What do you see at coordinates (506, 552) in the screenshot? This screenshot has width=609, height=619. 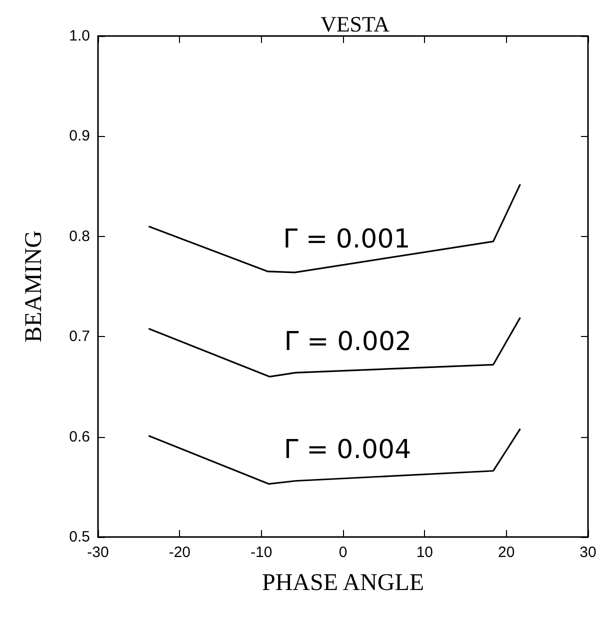 I see `x-tick-label: 20` at bounding box center [506, 552].